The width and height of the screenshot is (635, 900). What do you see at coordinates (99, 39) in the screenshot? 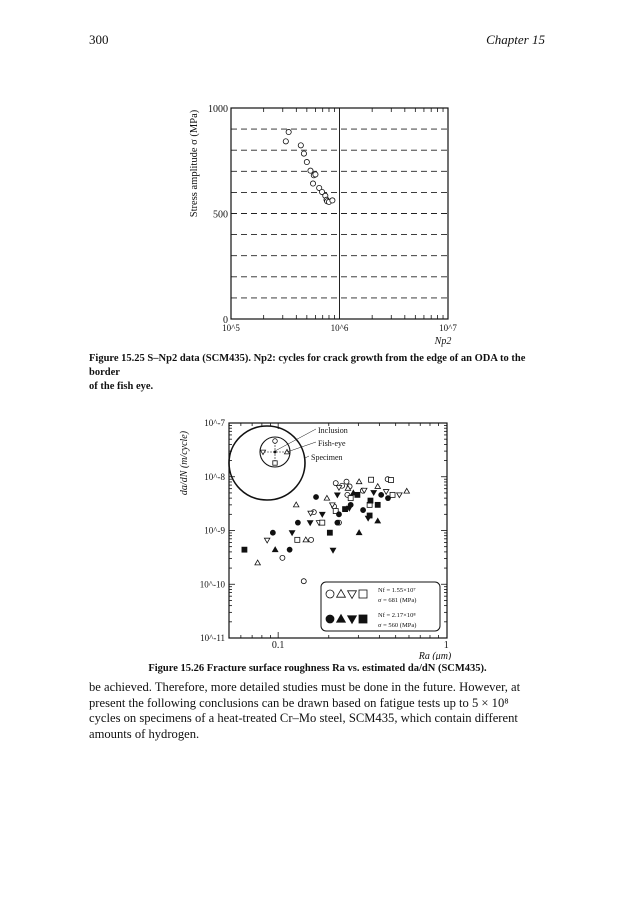
I see `page-number: 300` at bounding box center [99, 39].